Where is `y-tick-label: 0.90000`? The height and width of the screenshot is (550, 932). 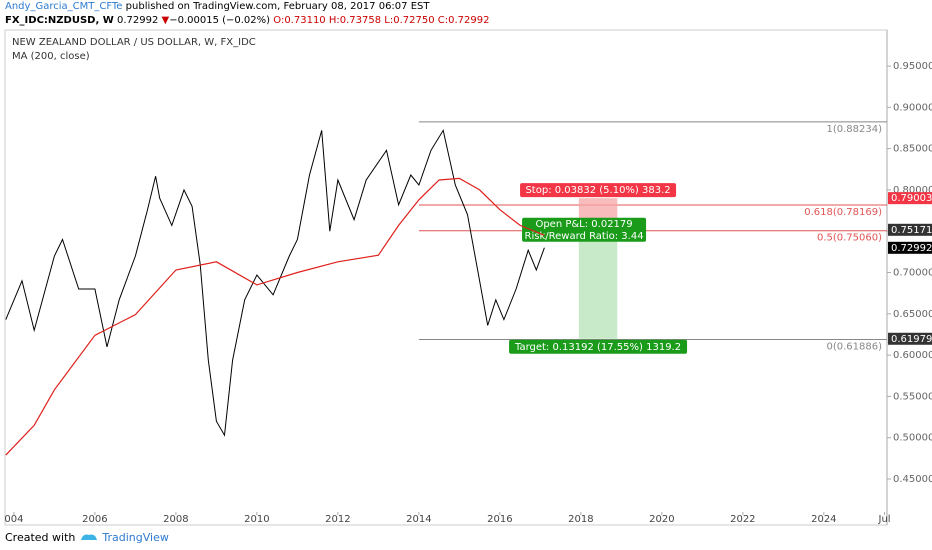 y-tick-label: 0.90000 is located at coordinates (912, 107).